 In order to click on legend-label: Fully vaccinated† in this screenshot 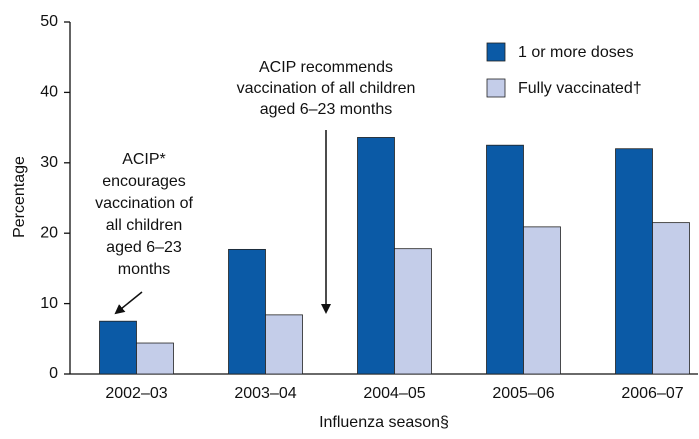, I will do `click(580, 88)`.